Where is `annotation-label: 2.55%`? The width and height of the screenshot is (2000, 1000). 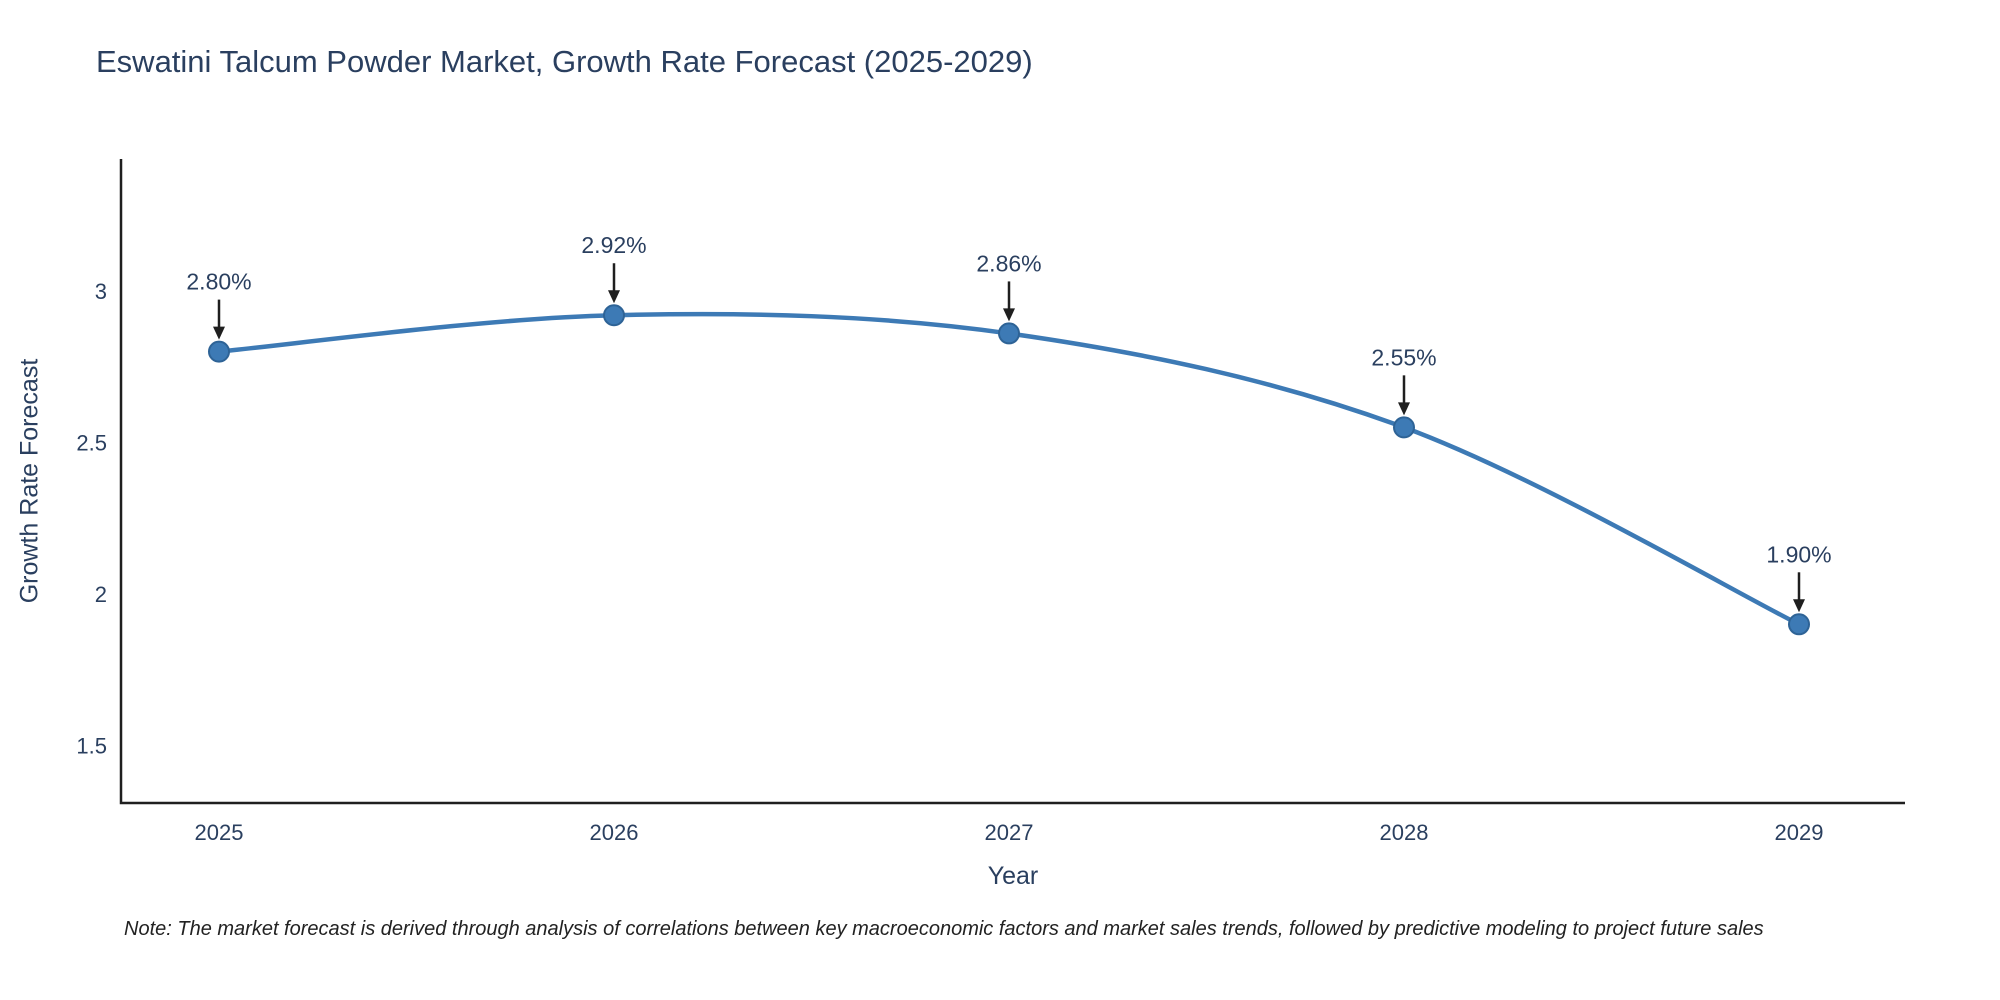 annotation-label: 2.55% is located at coordinates (1403, 357).